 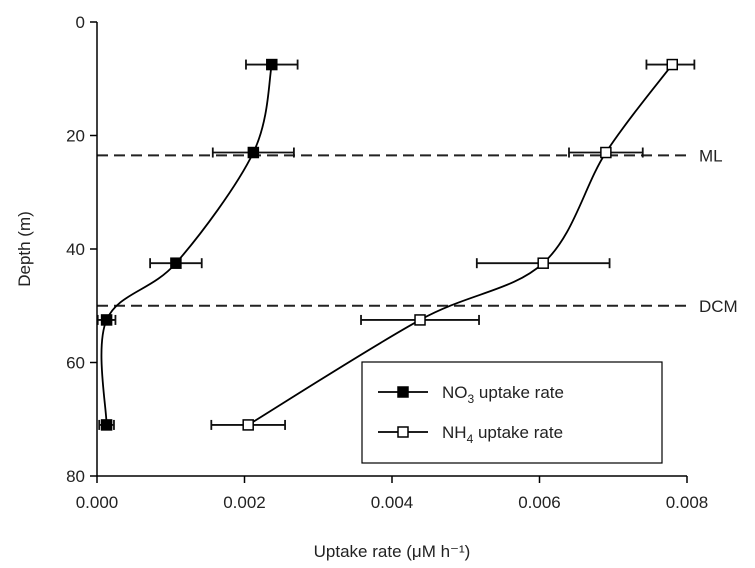 What do you see at coordinates (687, 502) in the screenshot?
I see `x-tick-label: 0.008` at bounding box center [687, 502].